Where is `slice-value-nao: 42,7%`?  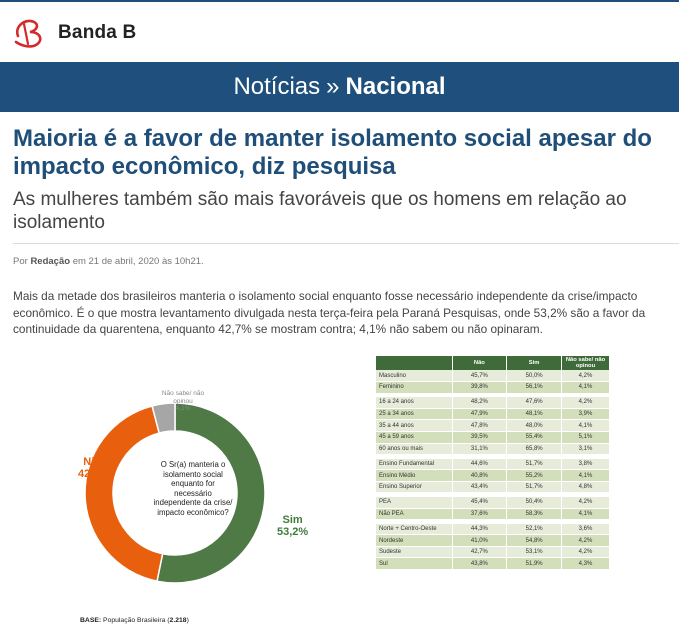
slice-value-nao: 42,7% is located at coordinates (94, 474).